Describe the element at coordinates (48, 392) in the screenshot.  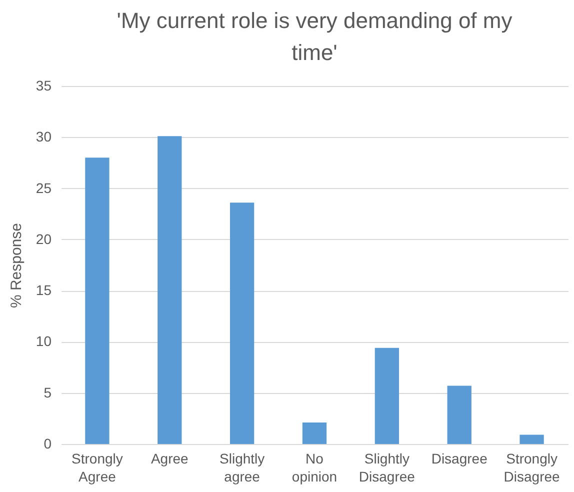
I see `y-tick-label: 5` at that location.